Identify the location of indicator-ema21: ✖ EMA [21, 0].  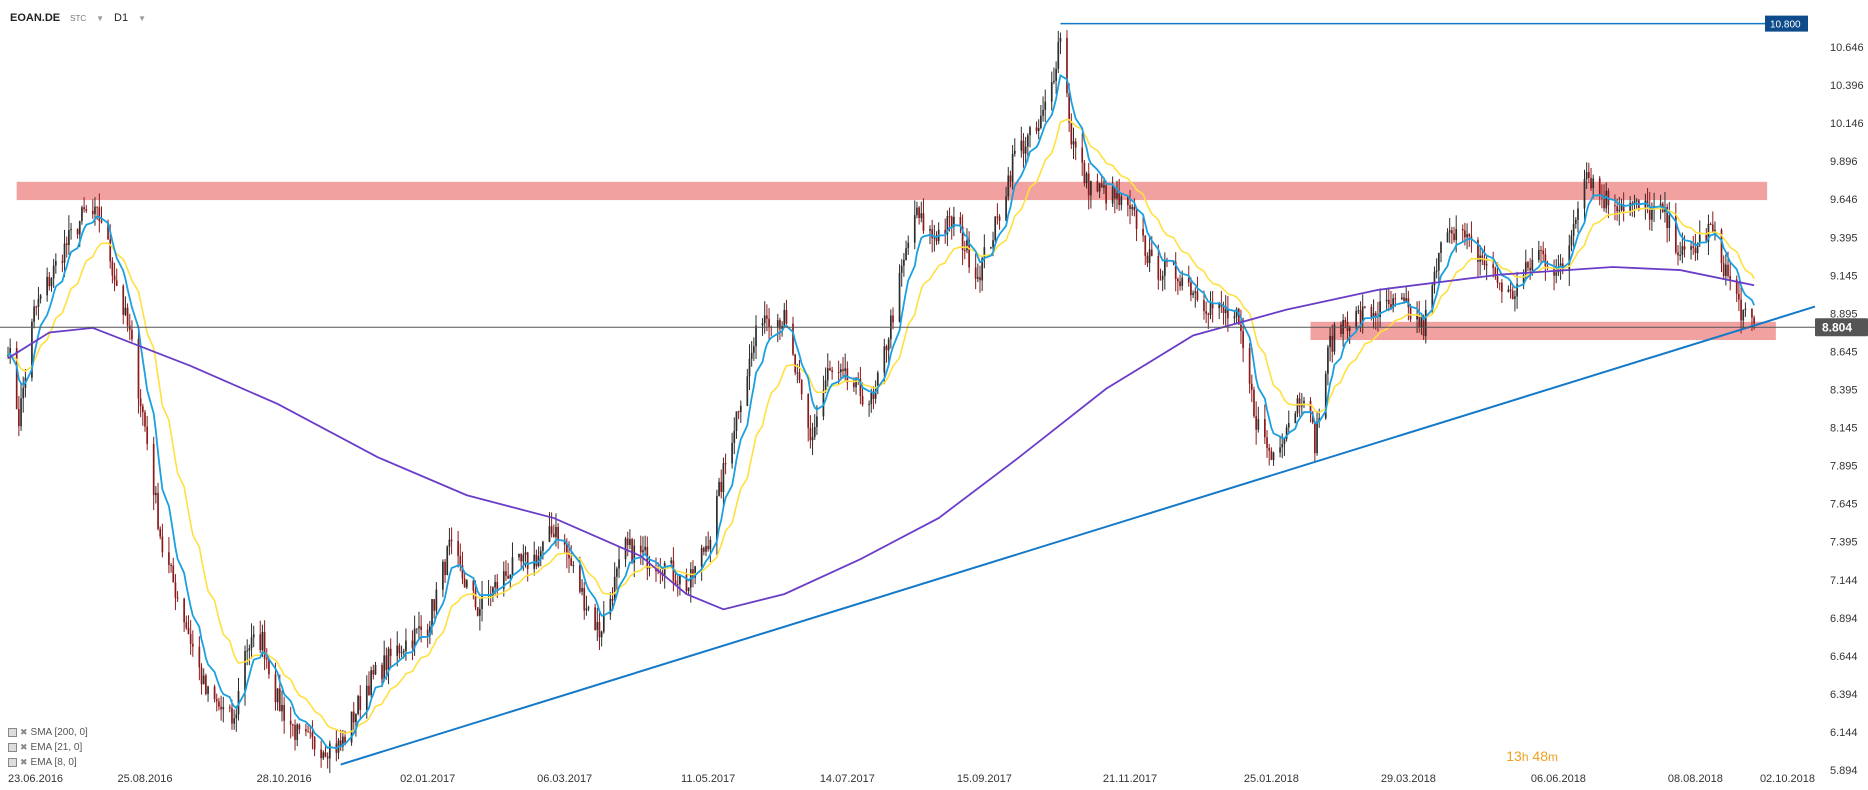
(45, 747).